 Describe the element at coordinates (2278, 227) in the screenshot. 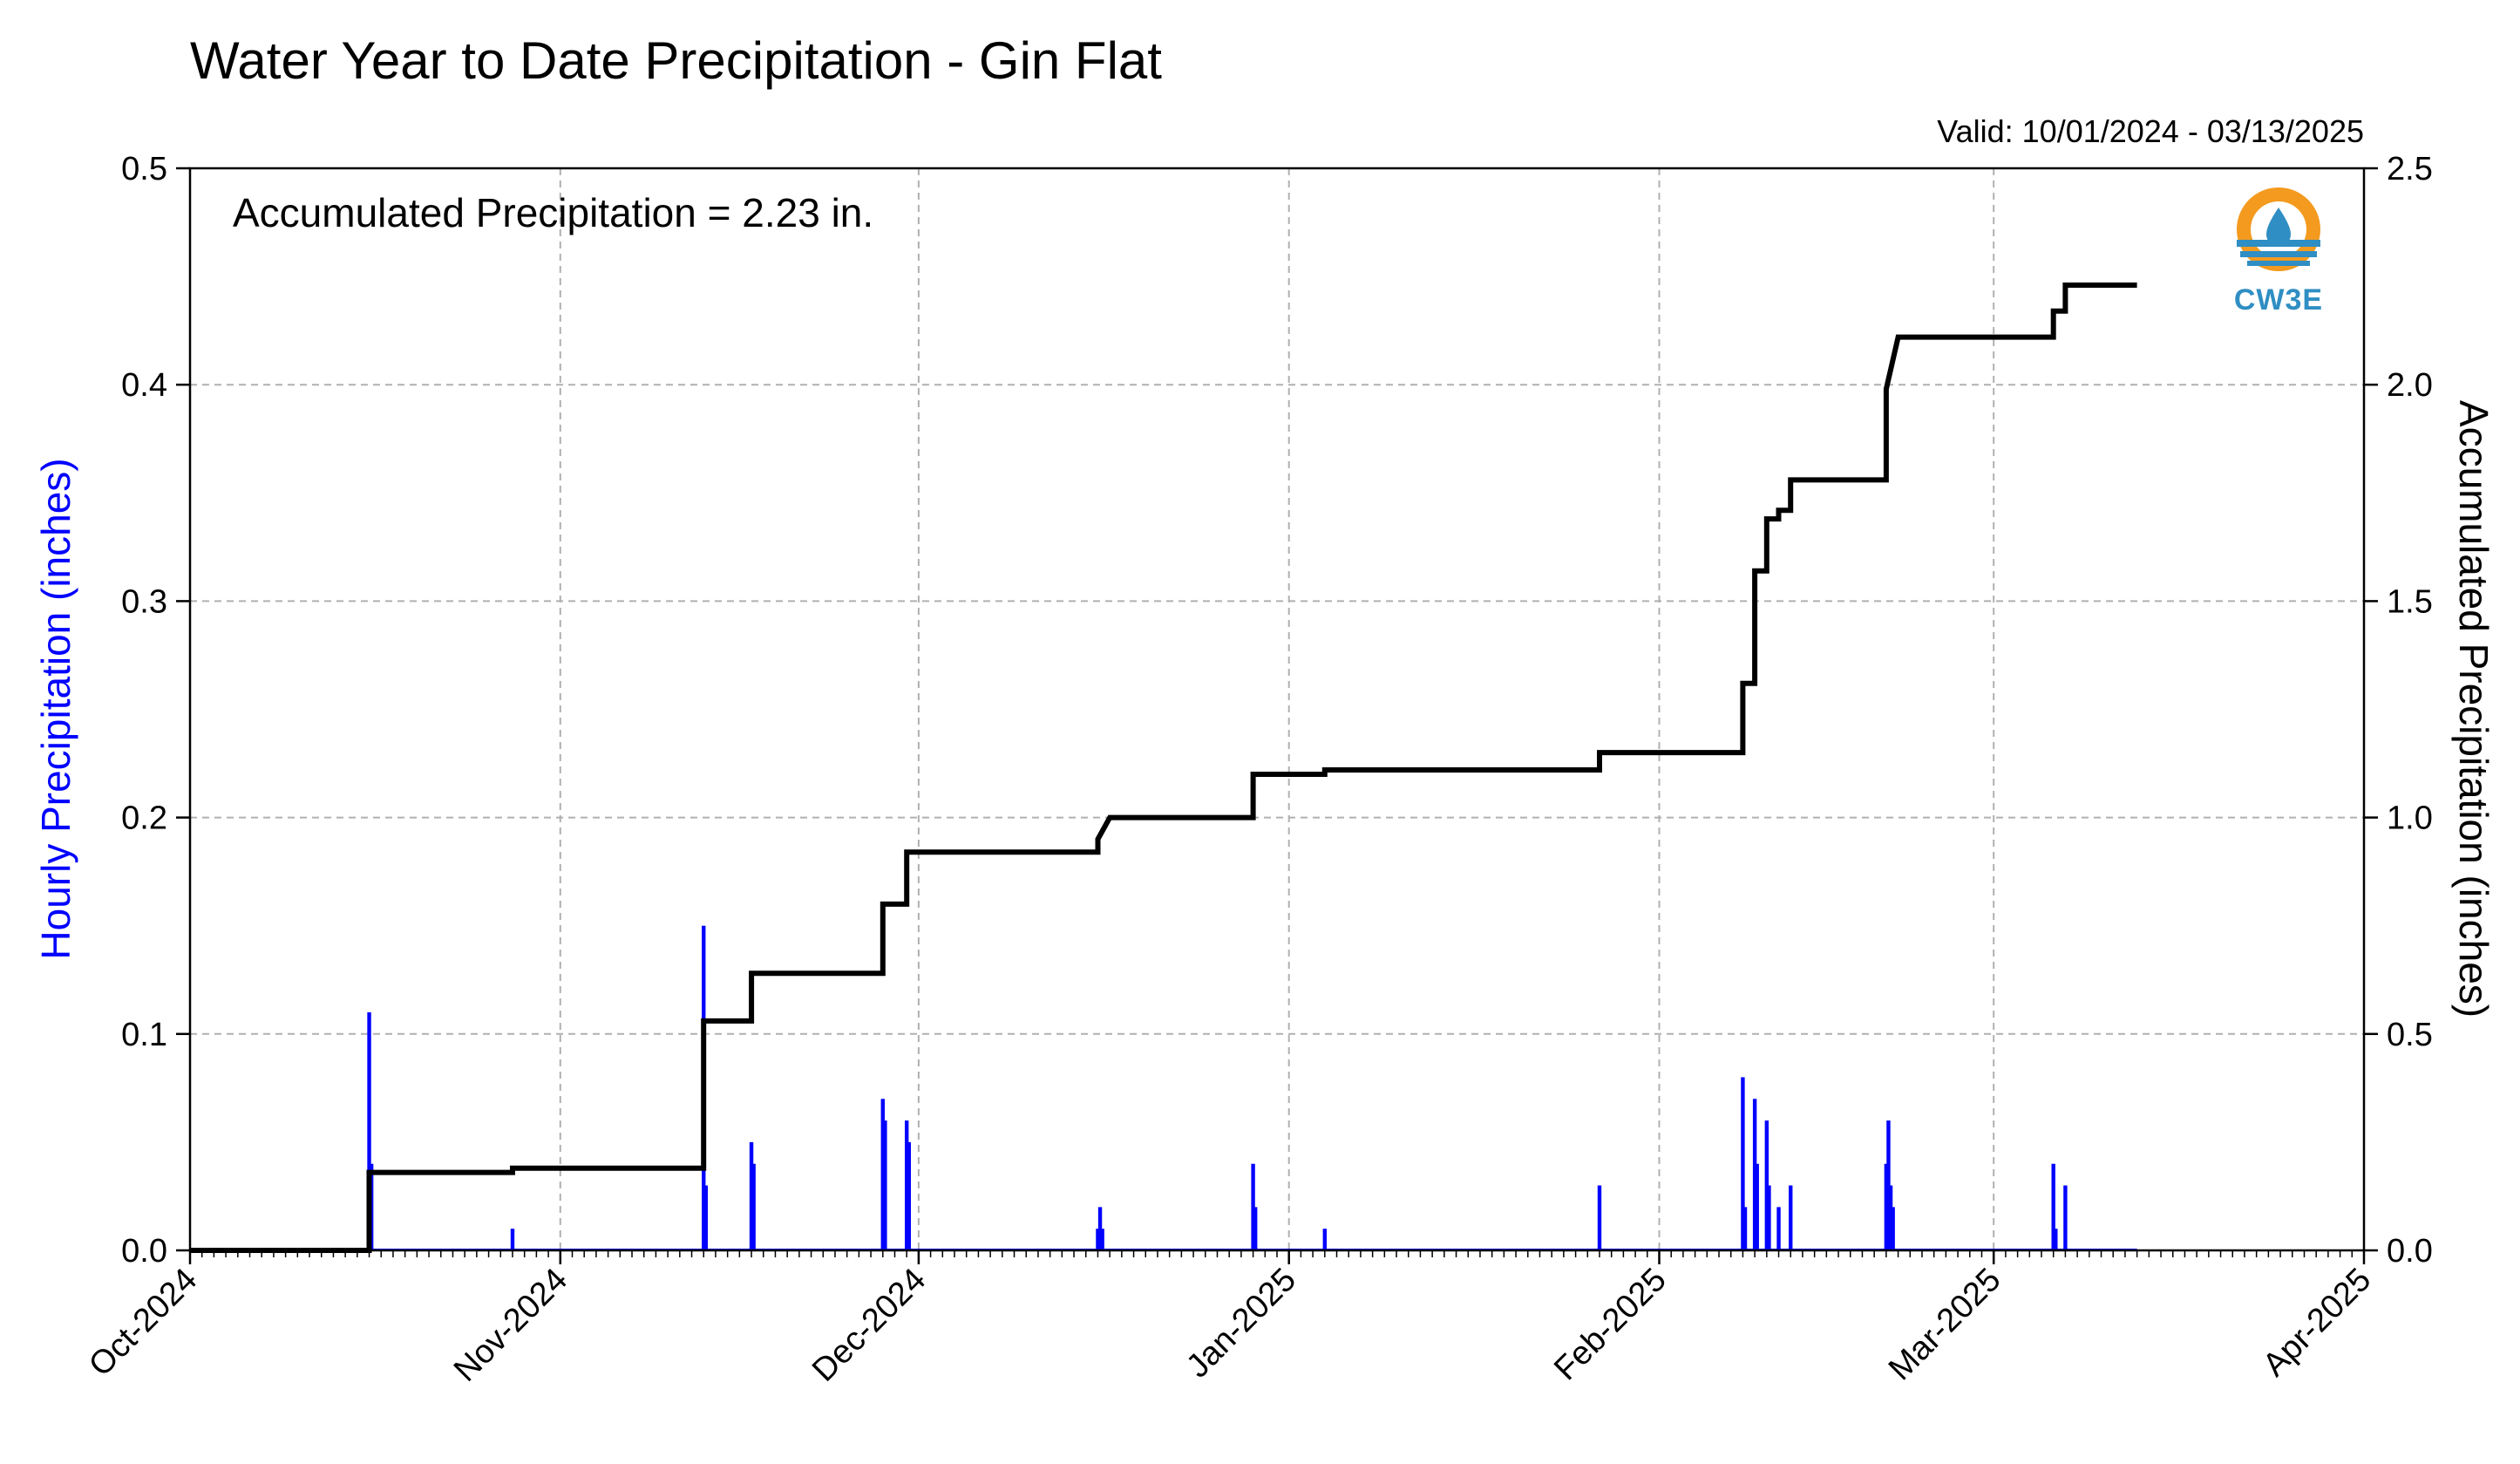

I see `logo-drop-icon` at that location.